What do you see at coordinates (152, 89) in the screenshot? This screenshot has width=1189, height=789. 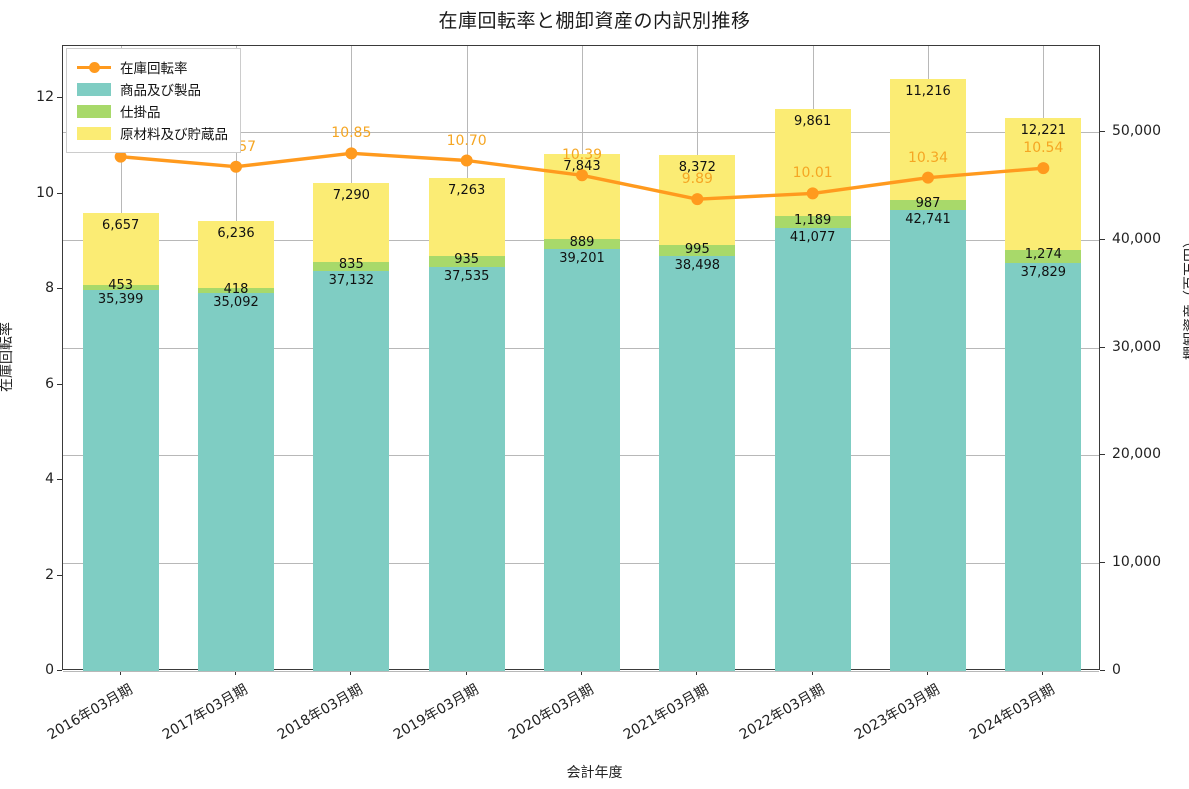 I see `legend-item-merchandise: 商品及び製品` at bounding box center [152, 89].